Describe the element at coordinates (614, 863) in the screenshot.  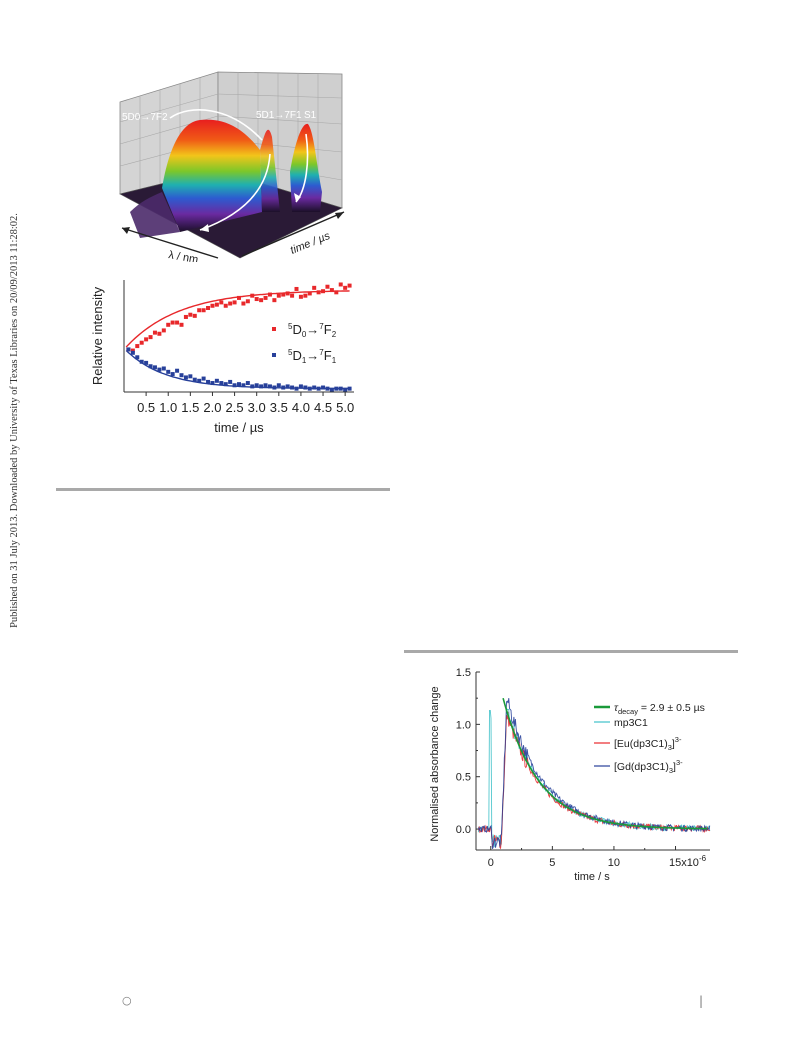
I see `xtick-label: 10` at that location.